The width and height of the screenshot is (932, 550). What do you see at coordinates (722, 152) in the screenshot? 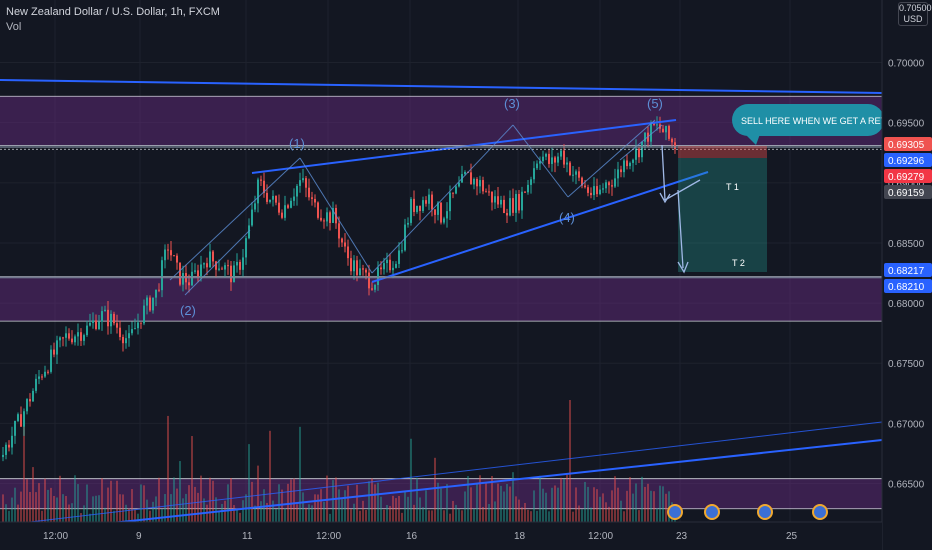
I see `stop-loss-area` at bounding box center [722, 152].